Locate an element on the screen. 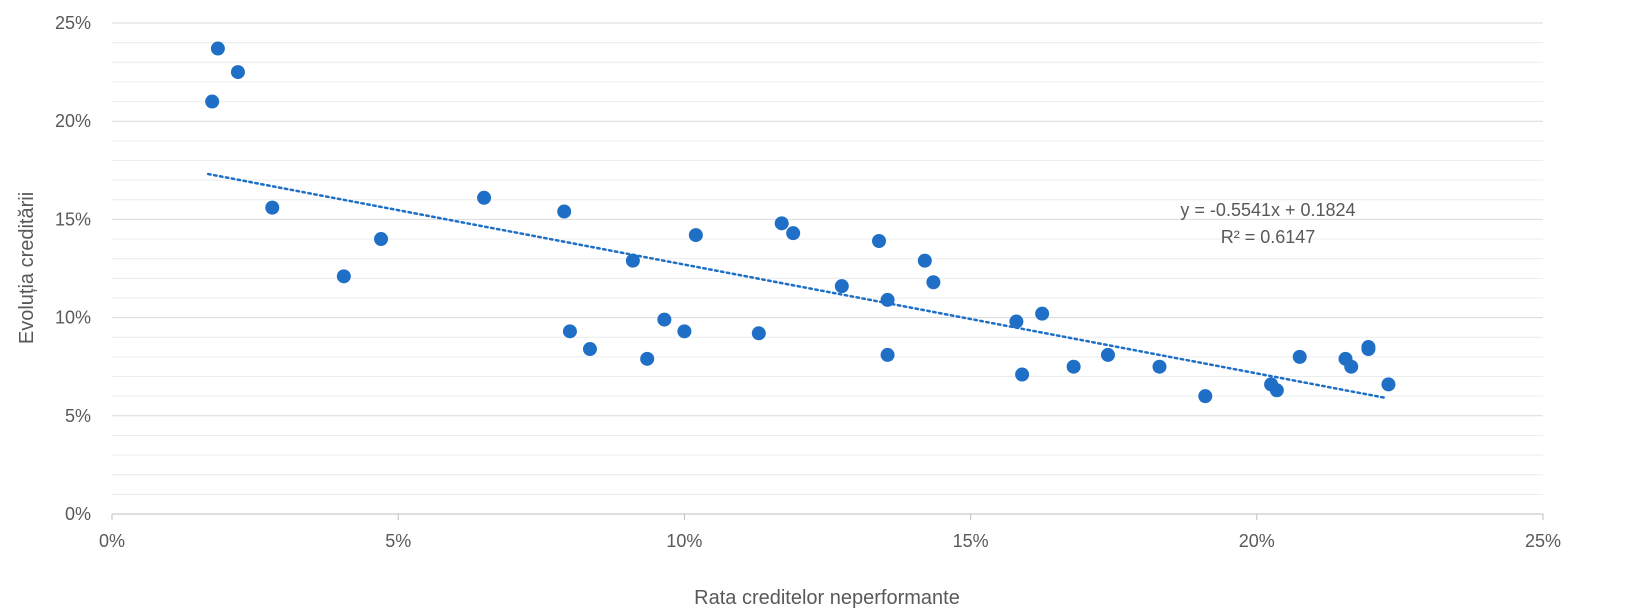 The width and height of the screenshot is (1644, 615). y-tick-label: 20% is located at coordinates (73, 121).